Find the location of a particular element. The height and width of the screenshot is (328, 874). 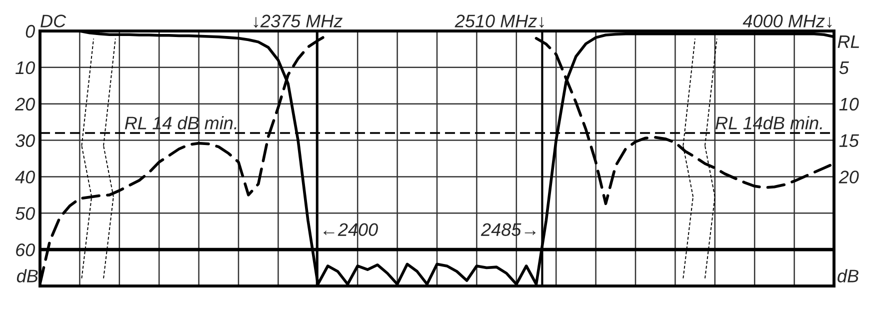

y-tick-label: 20 is located at coordinates (24, 104).